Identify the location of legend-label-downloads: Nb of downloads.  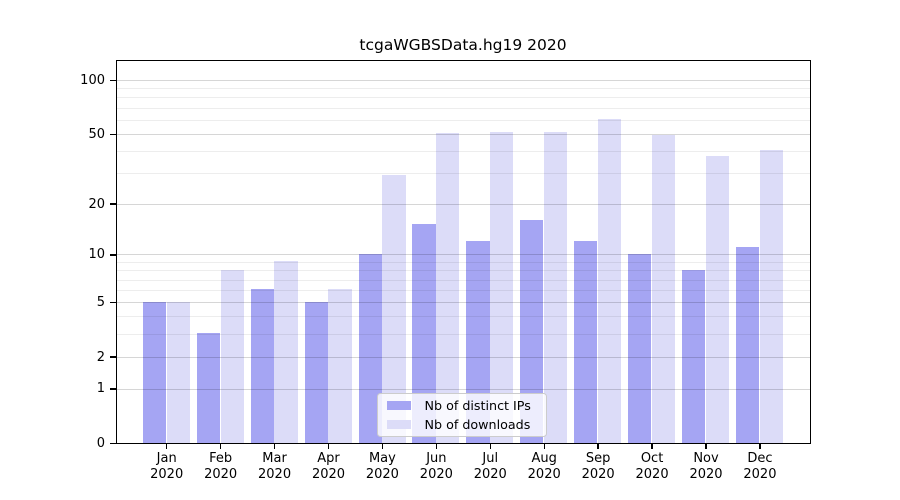
(477, 424).